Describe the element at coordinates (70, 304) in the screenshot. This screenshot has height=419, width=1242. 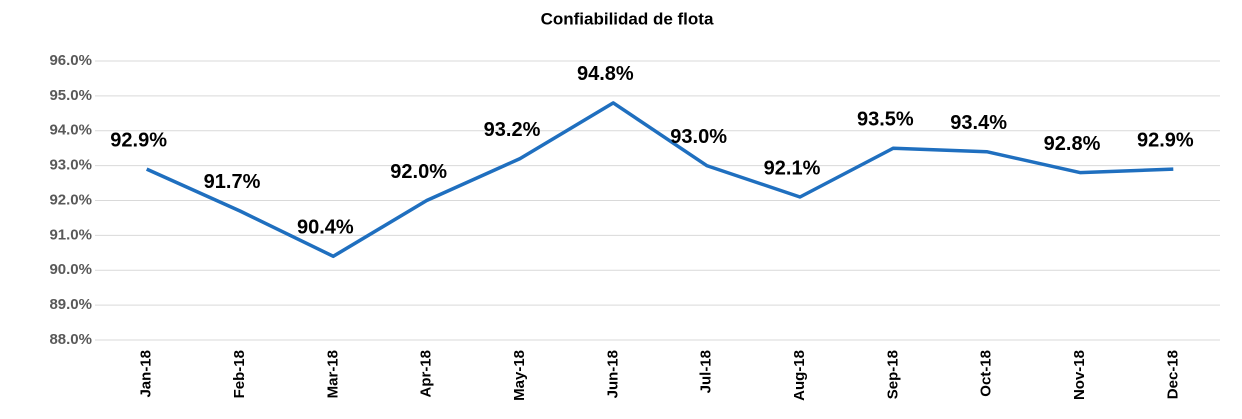
I see `y-tick-label: 89.0%` at that location.